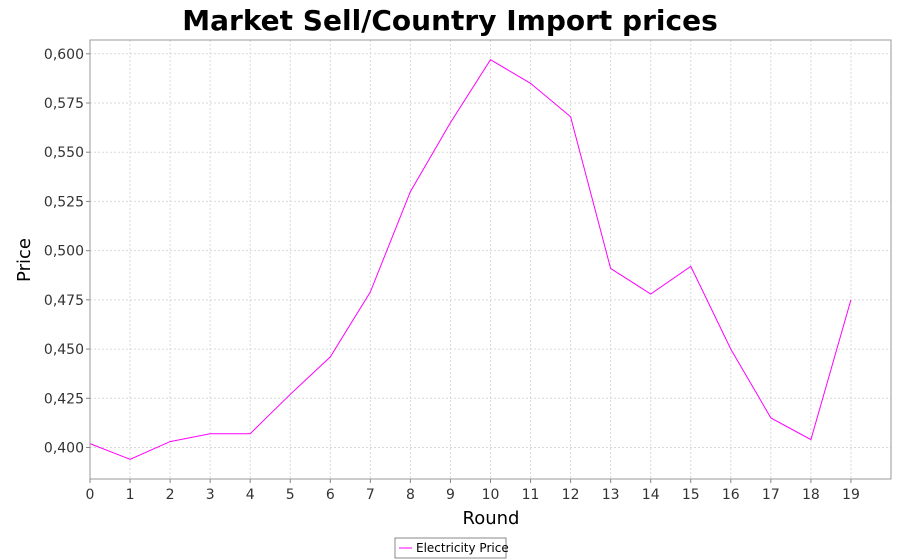 Image resolution: width=900 pixels, height=560 pixels. What do you see at coordinates (691, 495) in the screenshot?
I see `x-tick-label: 15` at bounding box center [691, 495].